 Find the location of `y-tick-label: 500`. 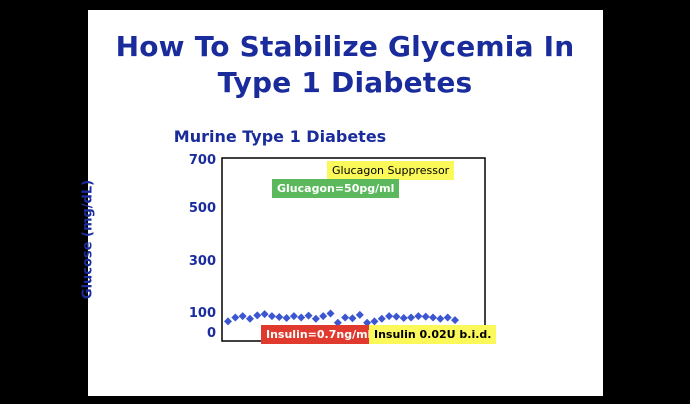

y-tick-label: 500 is located at coordinates (202, 209).